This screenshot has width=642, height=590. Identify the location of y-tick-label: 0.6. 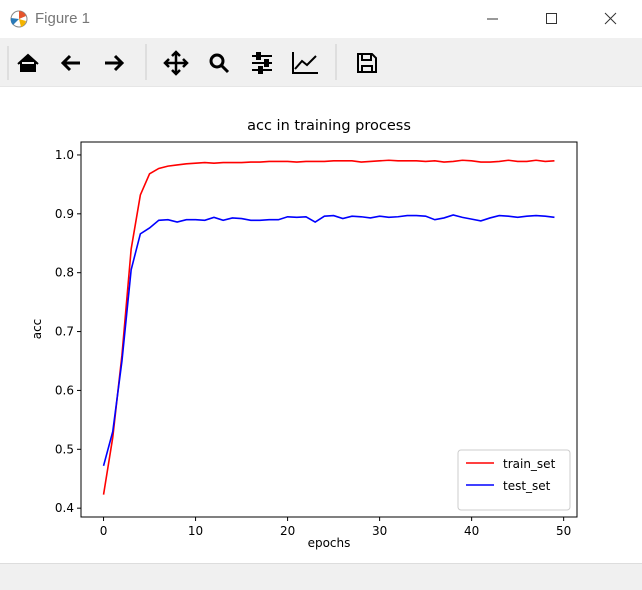
(64, 390).